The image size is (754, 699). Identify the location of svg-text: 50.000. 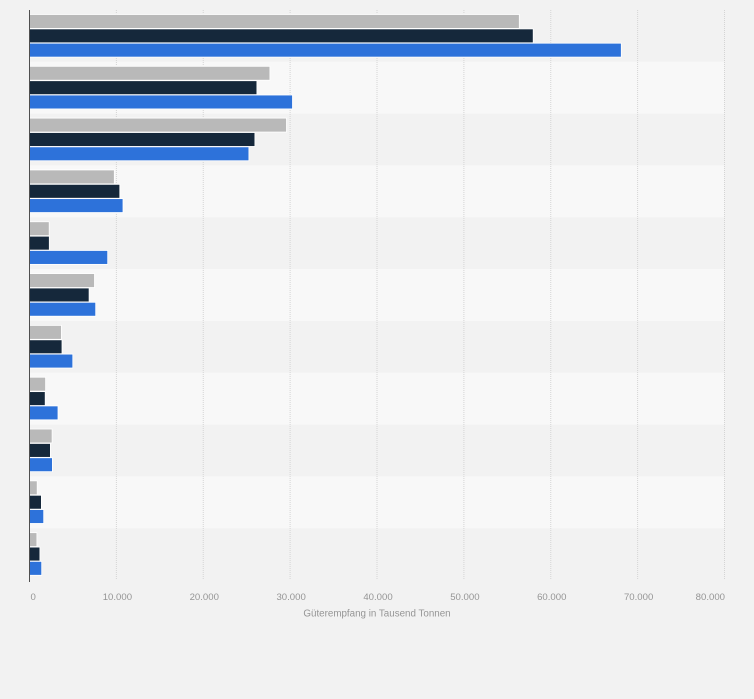
(464, 597).